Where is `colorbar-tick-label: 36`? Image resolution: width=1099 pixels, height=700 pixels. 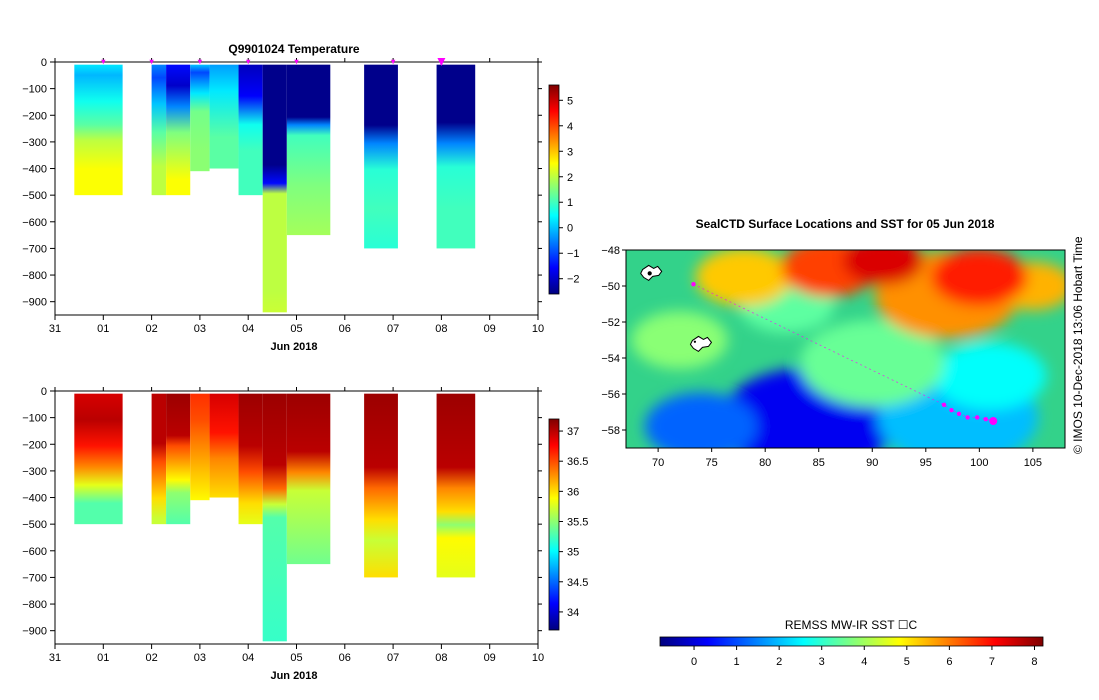
colorbar-tick-label: 36 is located at coordinates (573, 492).